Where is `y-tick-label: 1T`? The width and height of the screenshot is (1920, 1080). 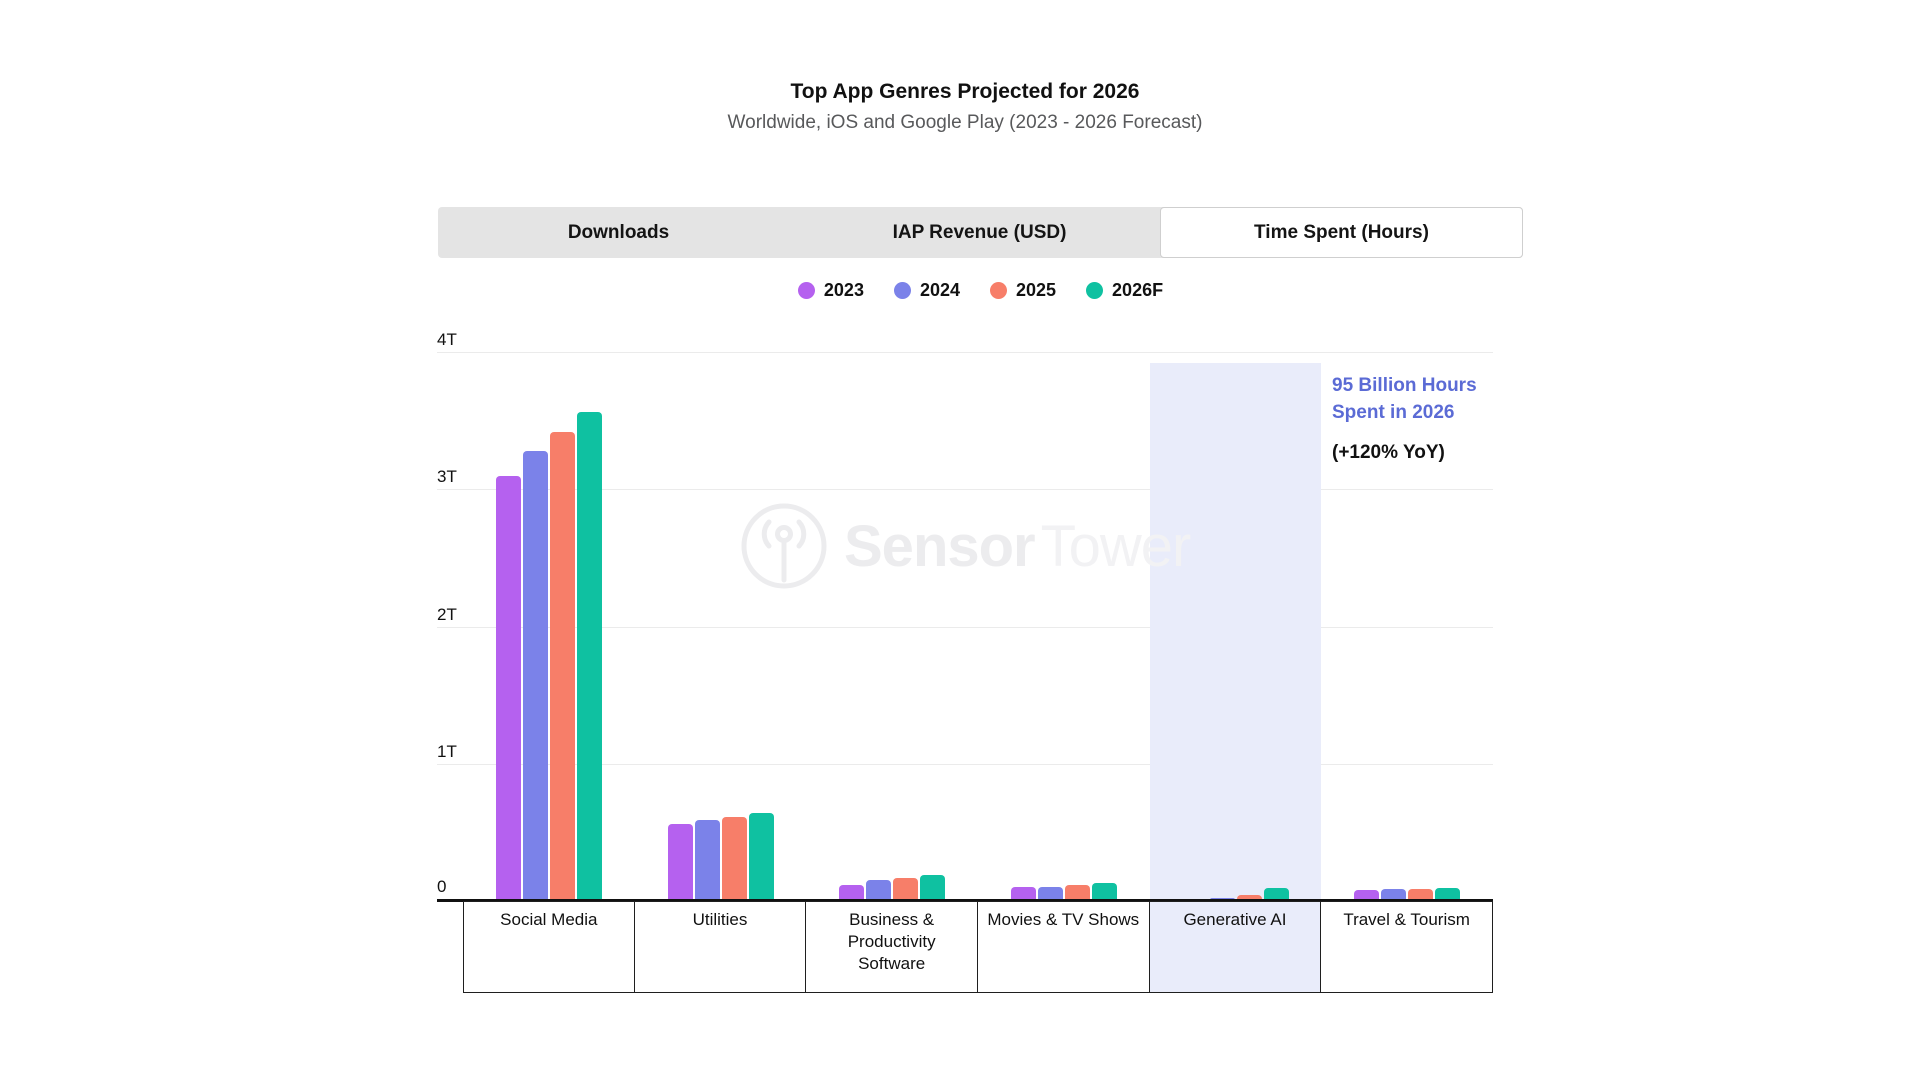
y-tick-label: 1T is located at coordinates (447, 751).